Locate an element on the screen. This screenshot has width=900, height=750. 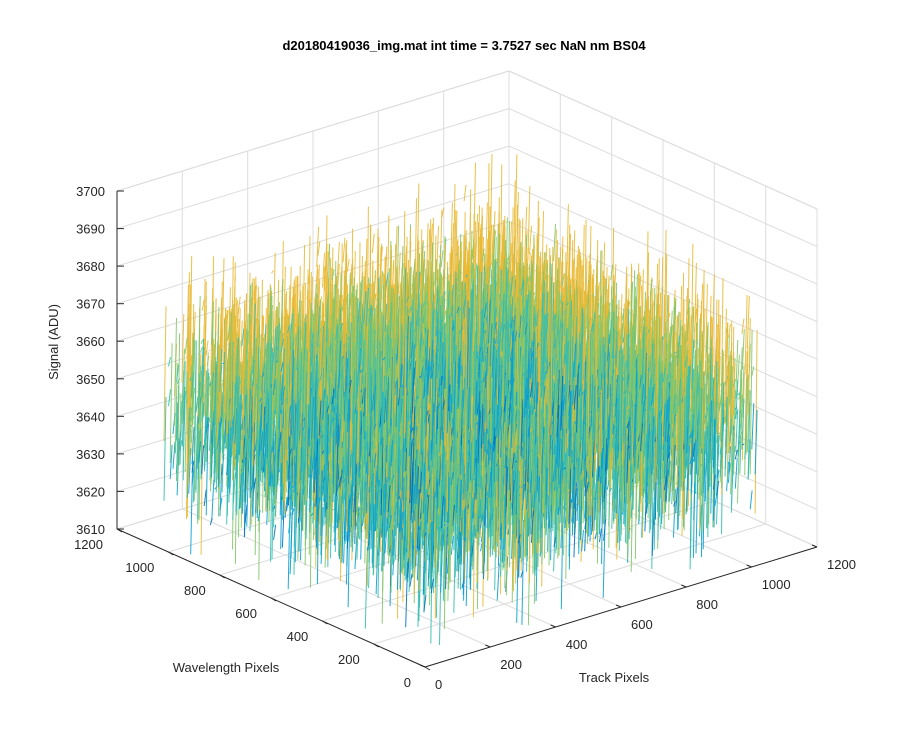
back-top-edge is located at coordinates (313, 131).